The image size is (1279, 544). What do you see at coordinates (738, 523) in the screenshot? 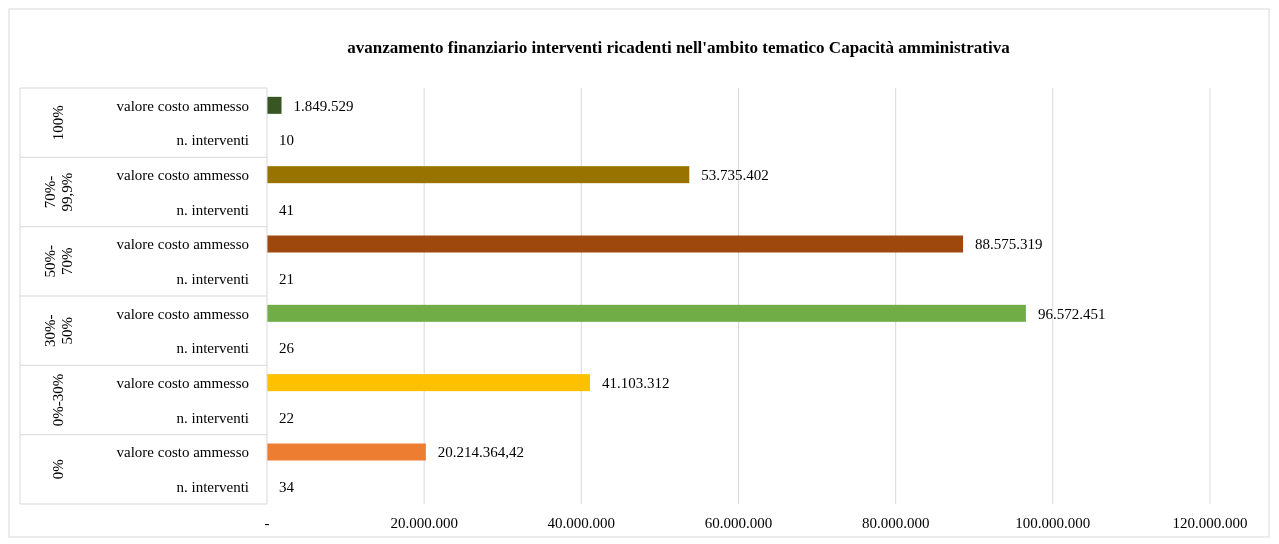
I see `x-tick-label: 60.000.000` at bounding box center [738, 523].